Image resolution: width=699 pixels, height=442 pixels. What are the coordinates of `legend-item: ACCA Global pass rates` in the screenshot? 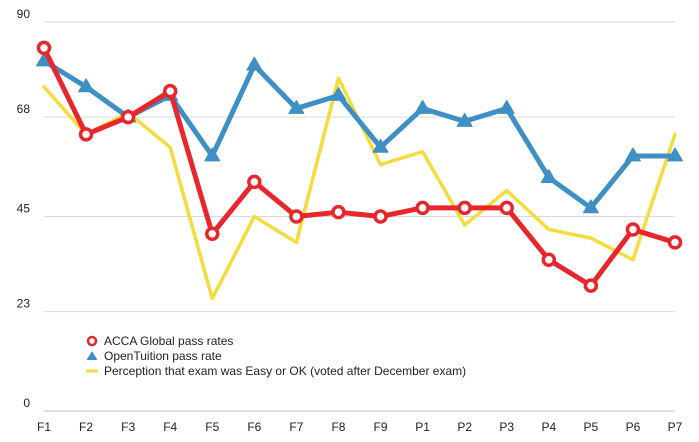 It's located at (159, 341).